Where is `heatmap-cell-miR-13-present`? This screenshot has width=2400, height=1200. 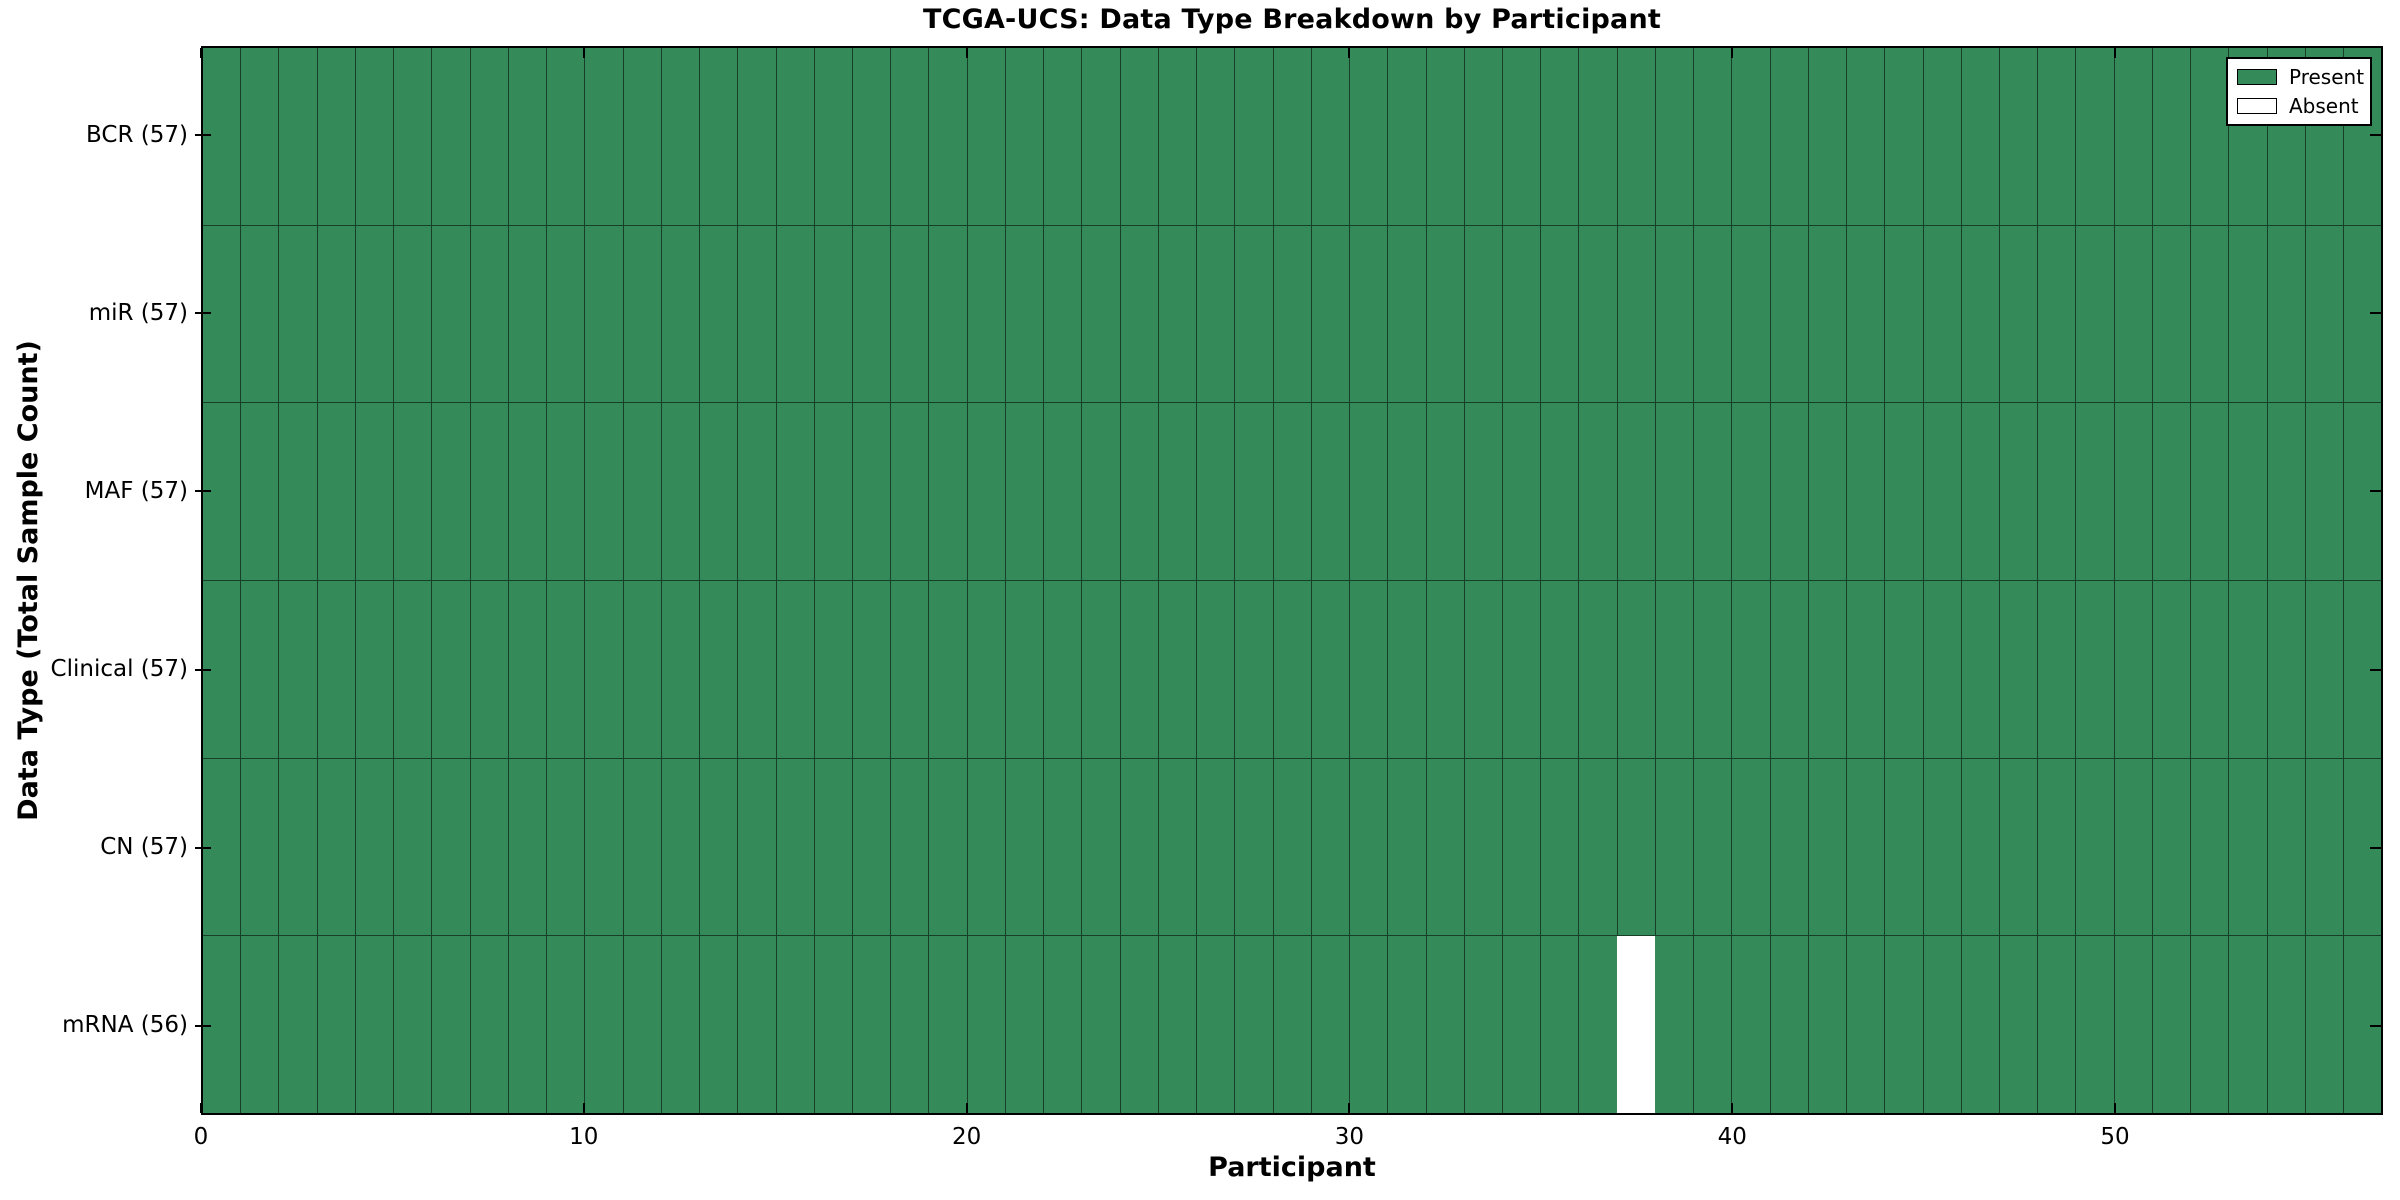 heatmap-cell-miR-13-present is located at coordinates (718, 314).